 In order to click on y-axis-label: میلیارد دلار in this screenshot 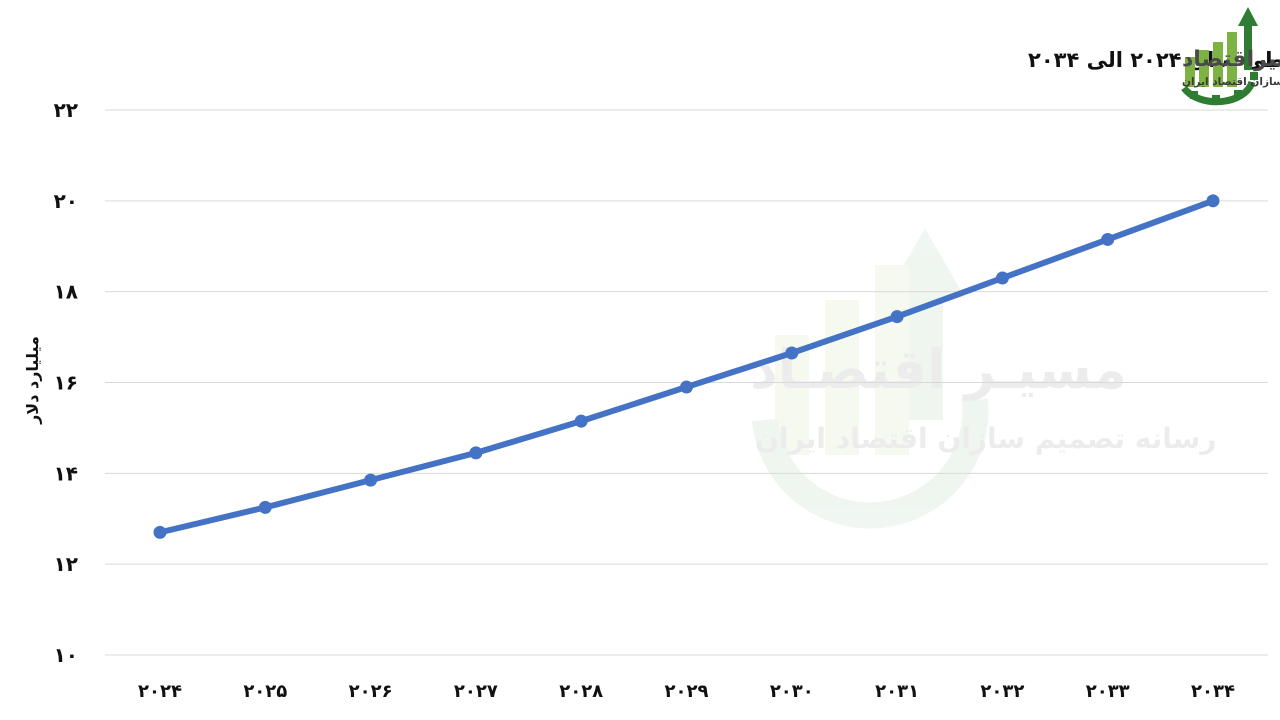, I will do `click(32, 380)`.